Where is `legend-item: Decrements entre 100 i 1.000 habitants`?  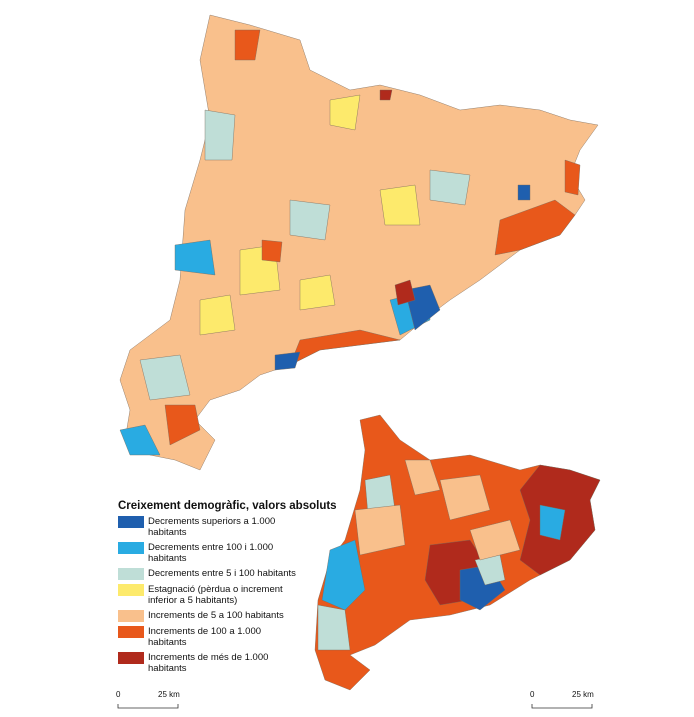 legend-item: Decrements entre 100 i 1.000 habitants is located at coordinates (233, 553).